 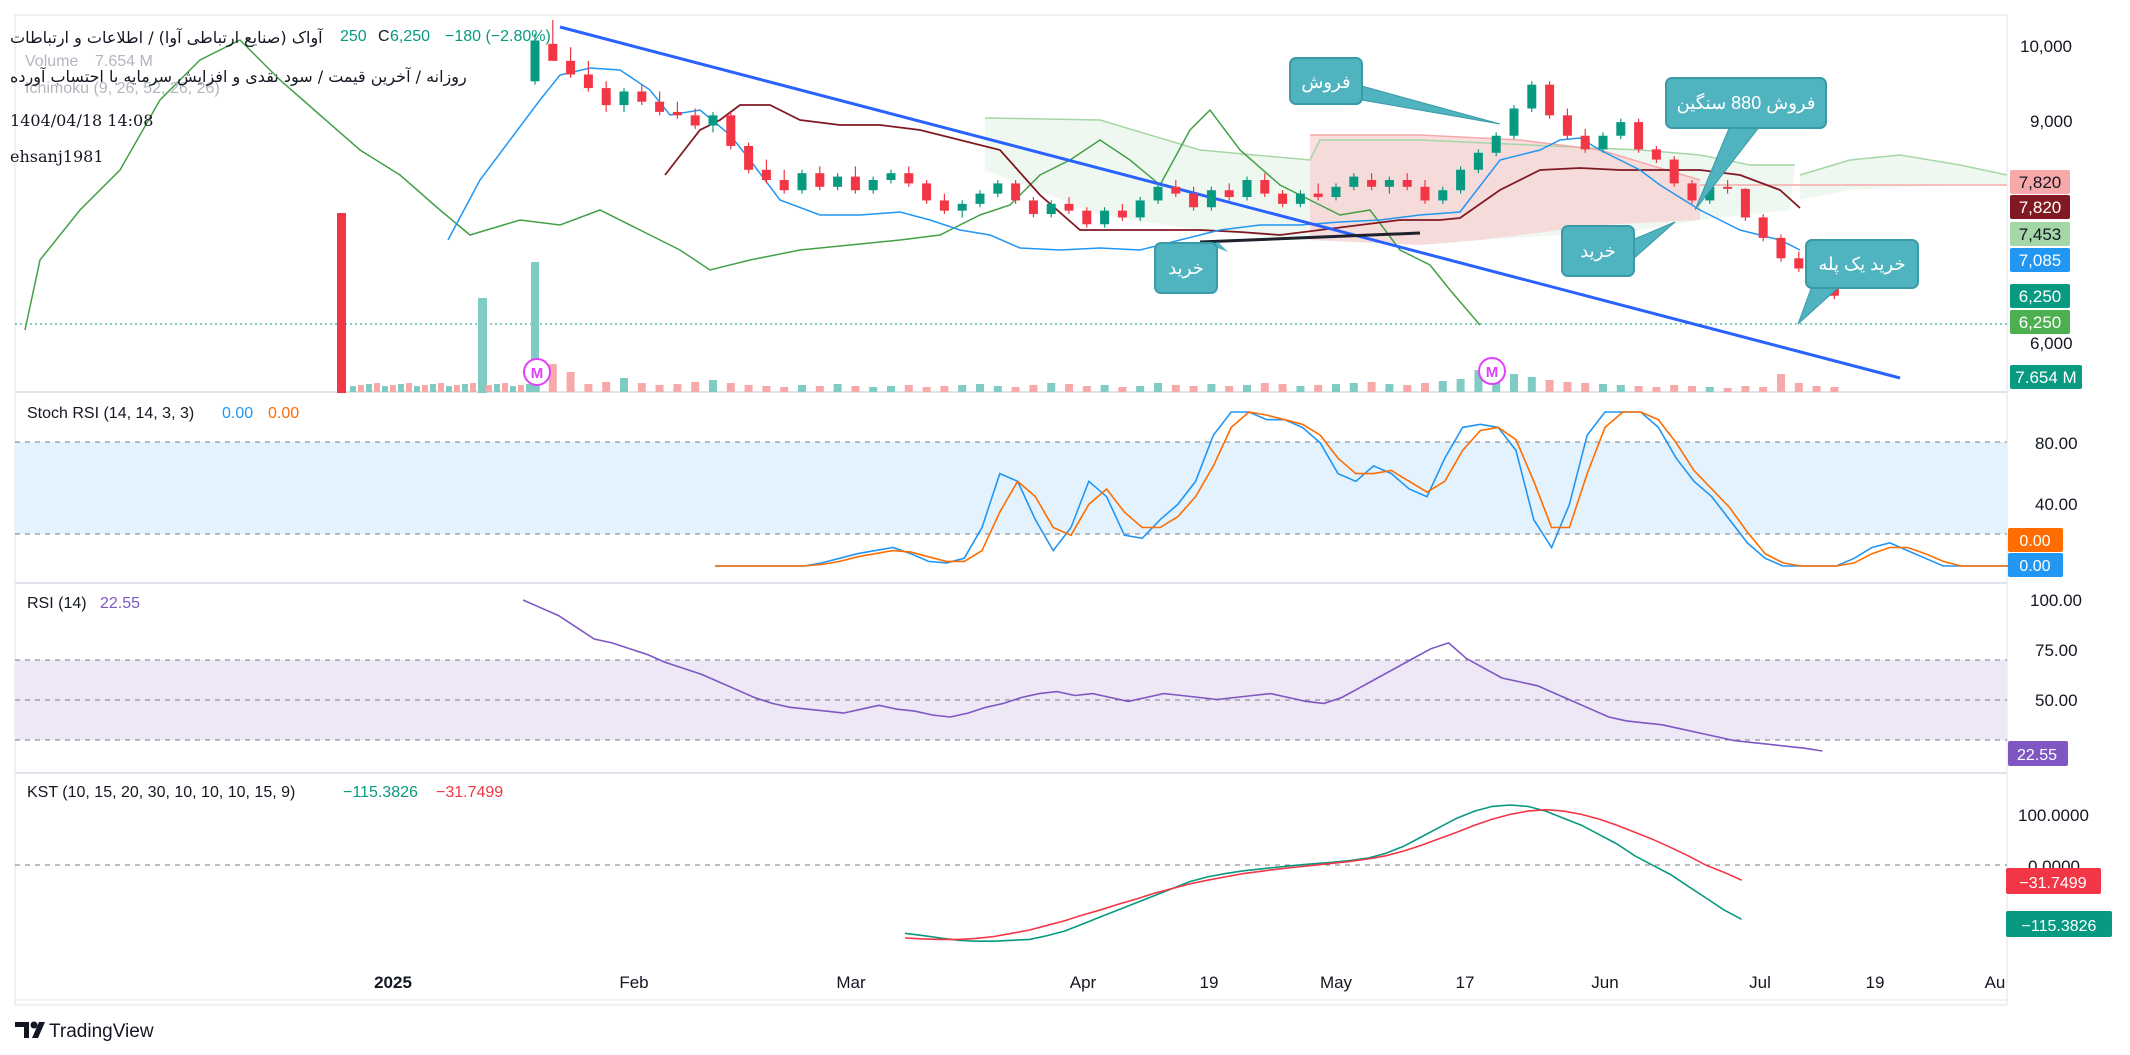 I want to click on series-line-d, so click(x=1365, y=489).